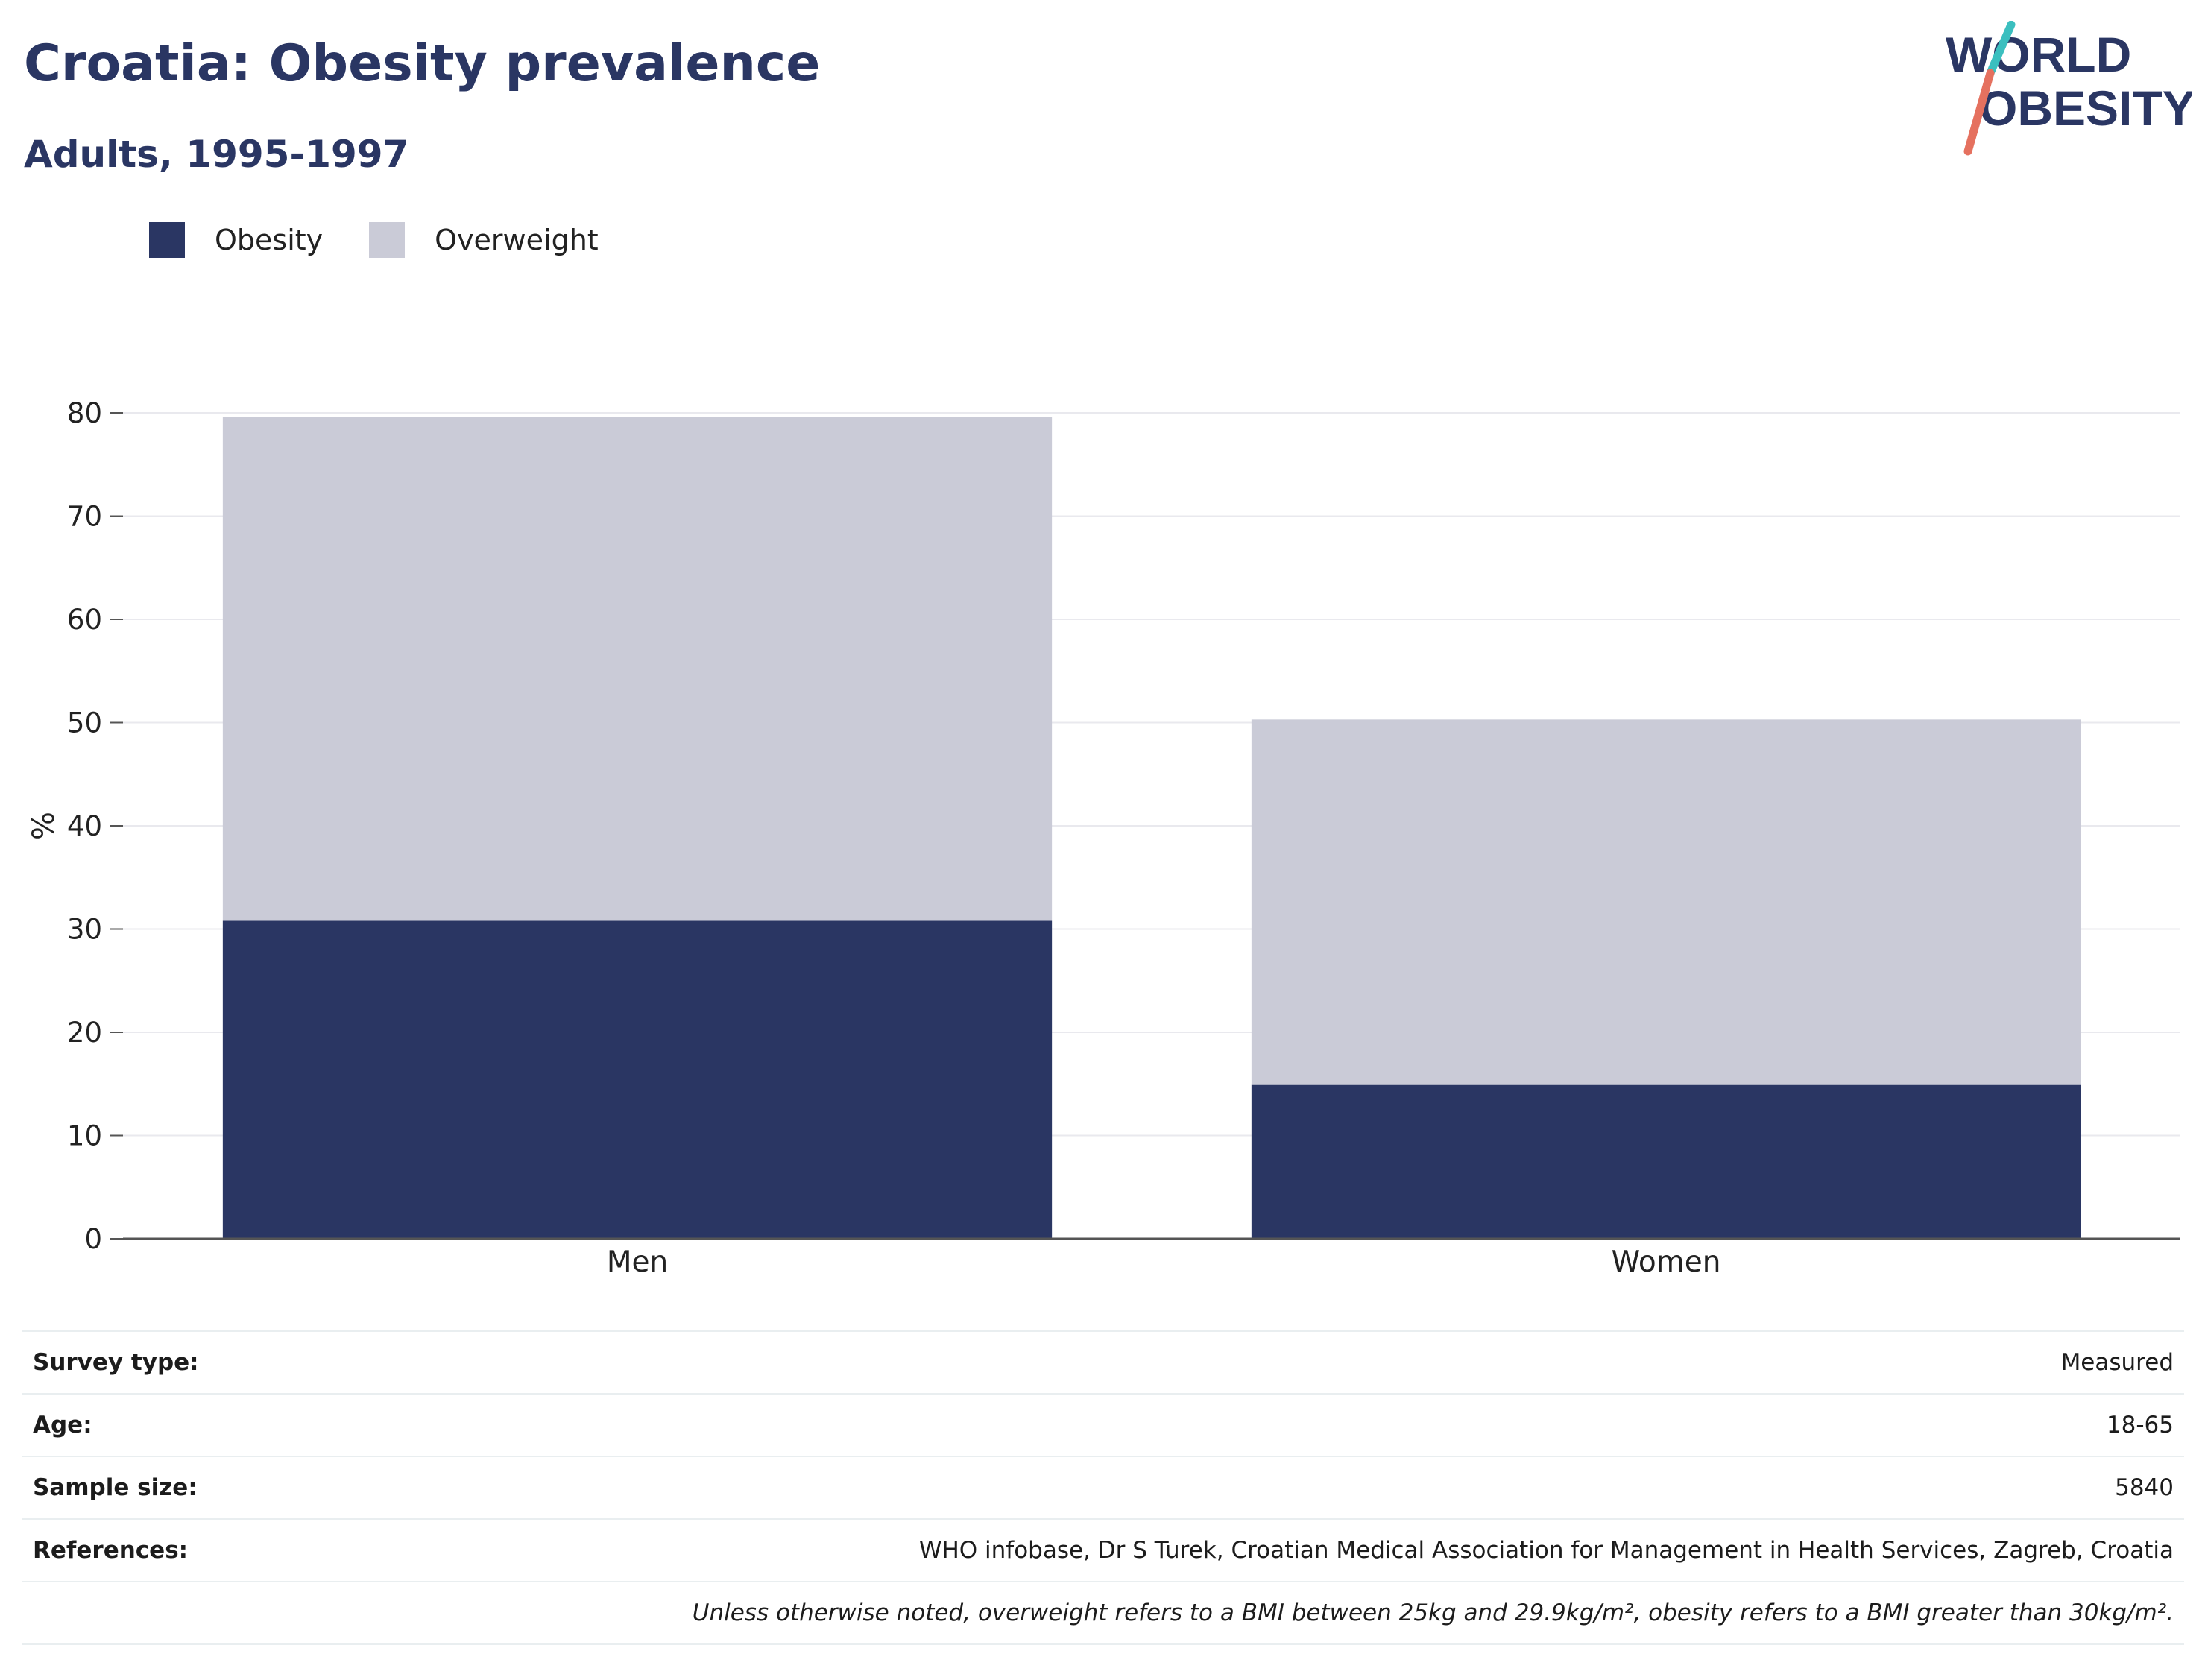 This screenshot has height=1680, width=2205. Describe the element at coordinates (160, 1488) in the screenshot. I see `info-key: Sample size:` at that location.